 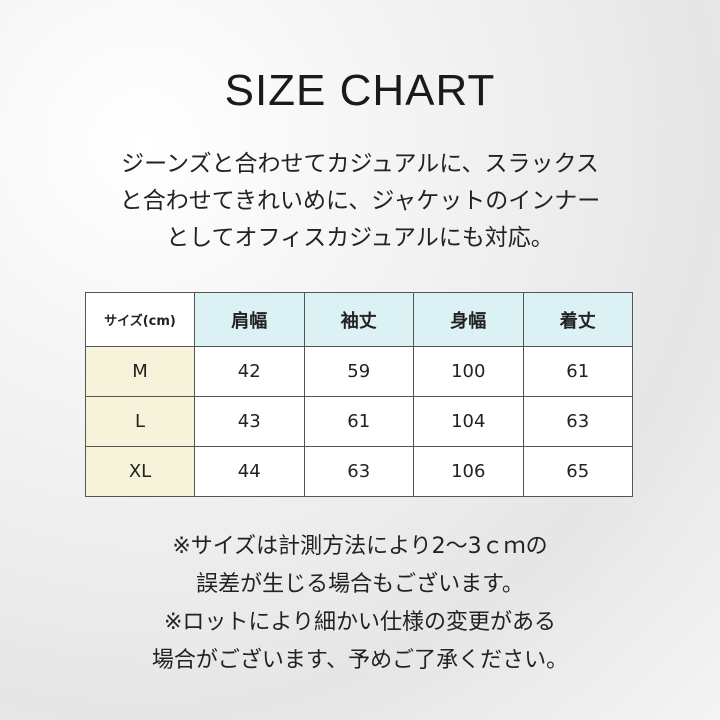 I want to click on note-line: ※ロットにより細かい仕様の変更がある, so click(x=360, y=622).